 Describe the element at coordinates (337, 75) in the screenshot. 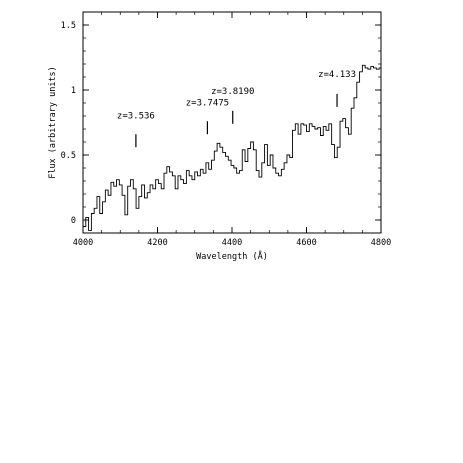

I see `redshift-label: z=4.133` at that location.